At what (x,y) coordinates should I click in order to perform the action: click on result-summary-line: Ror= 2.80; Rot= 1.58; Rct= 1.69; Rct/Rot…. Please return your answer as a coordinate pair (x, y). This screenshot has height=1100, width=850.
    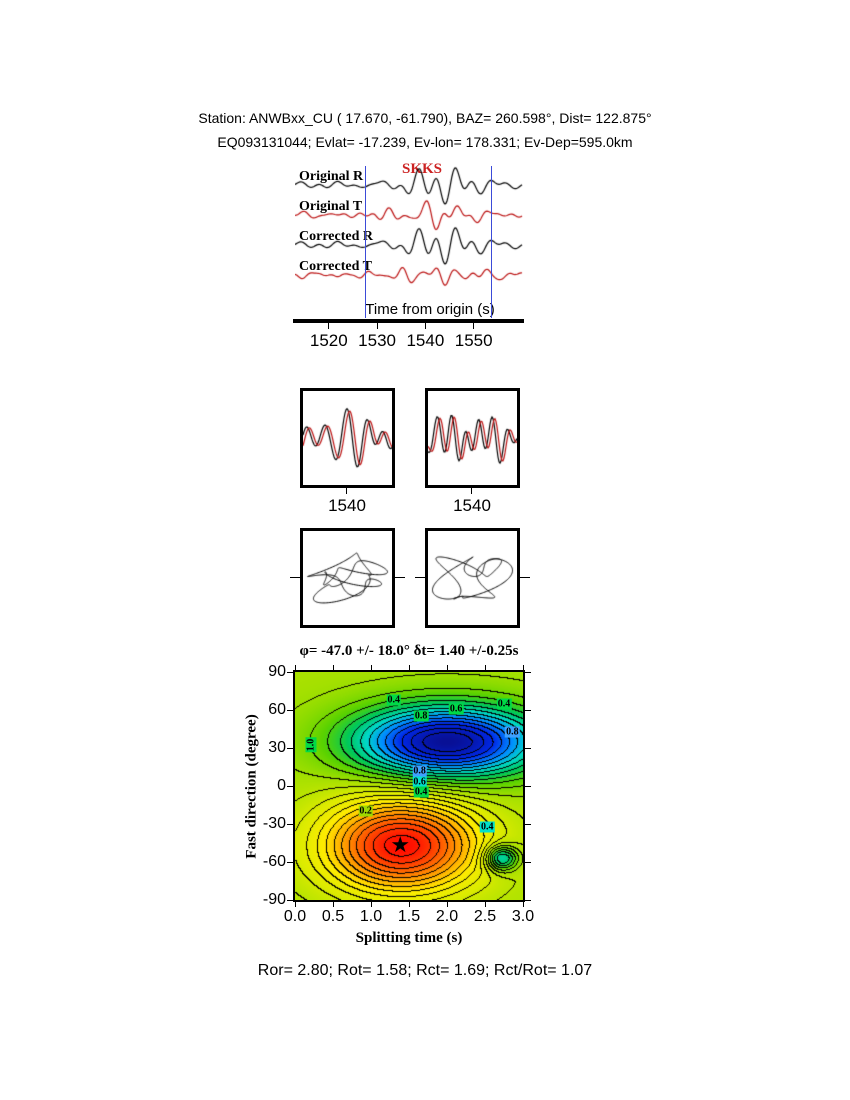
    Looking at the image, I should click on (425, 970).